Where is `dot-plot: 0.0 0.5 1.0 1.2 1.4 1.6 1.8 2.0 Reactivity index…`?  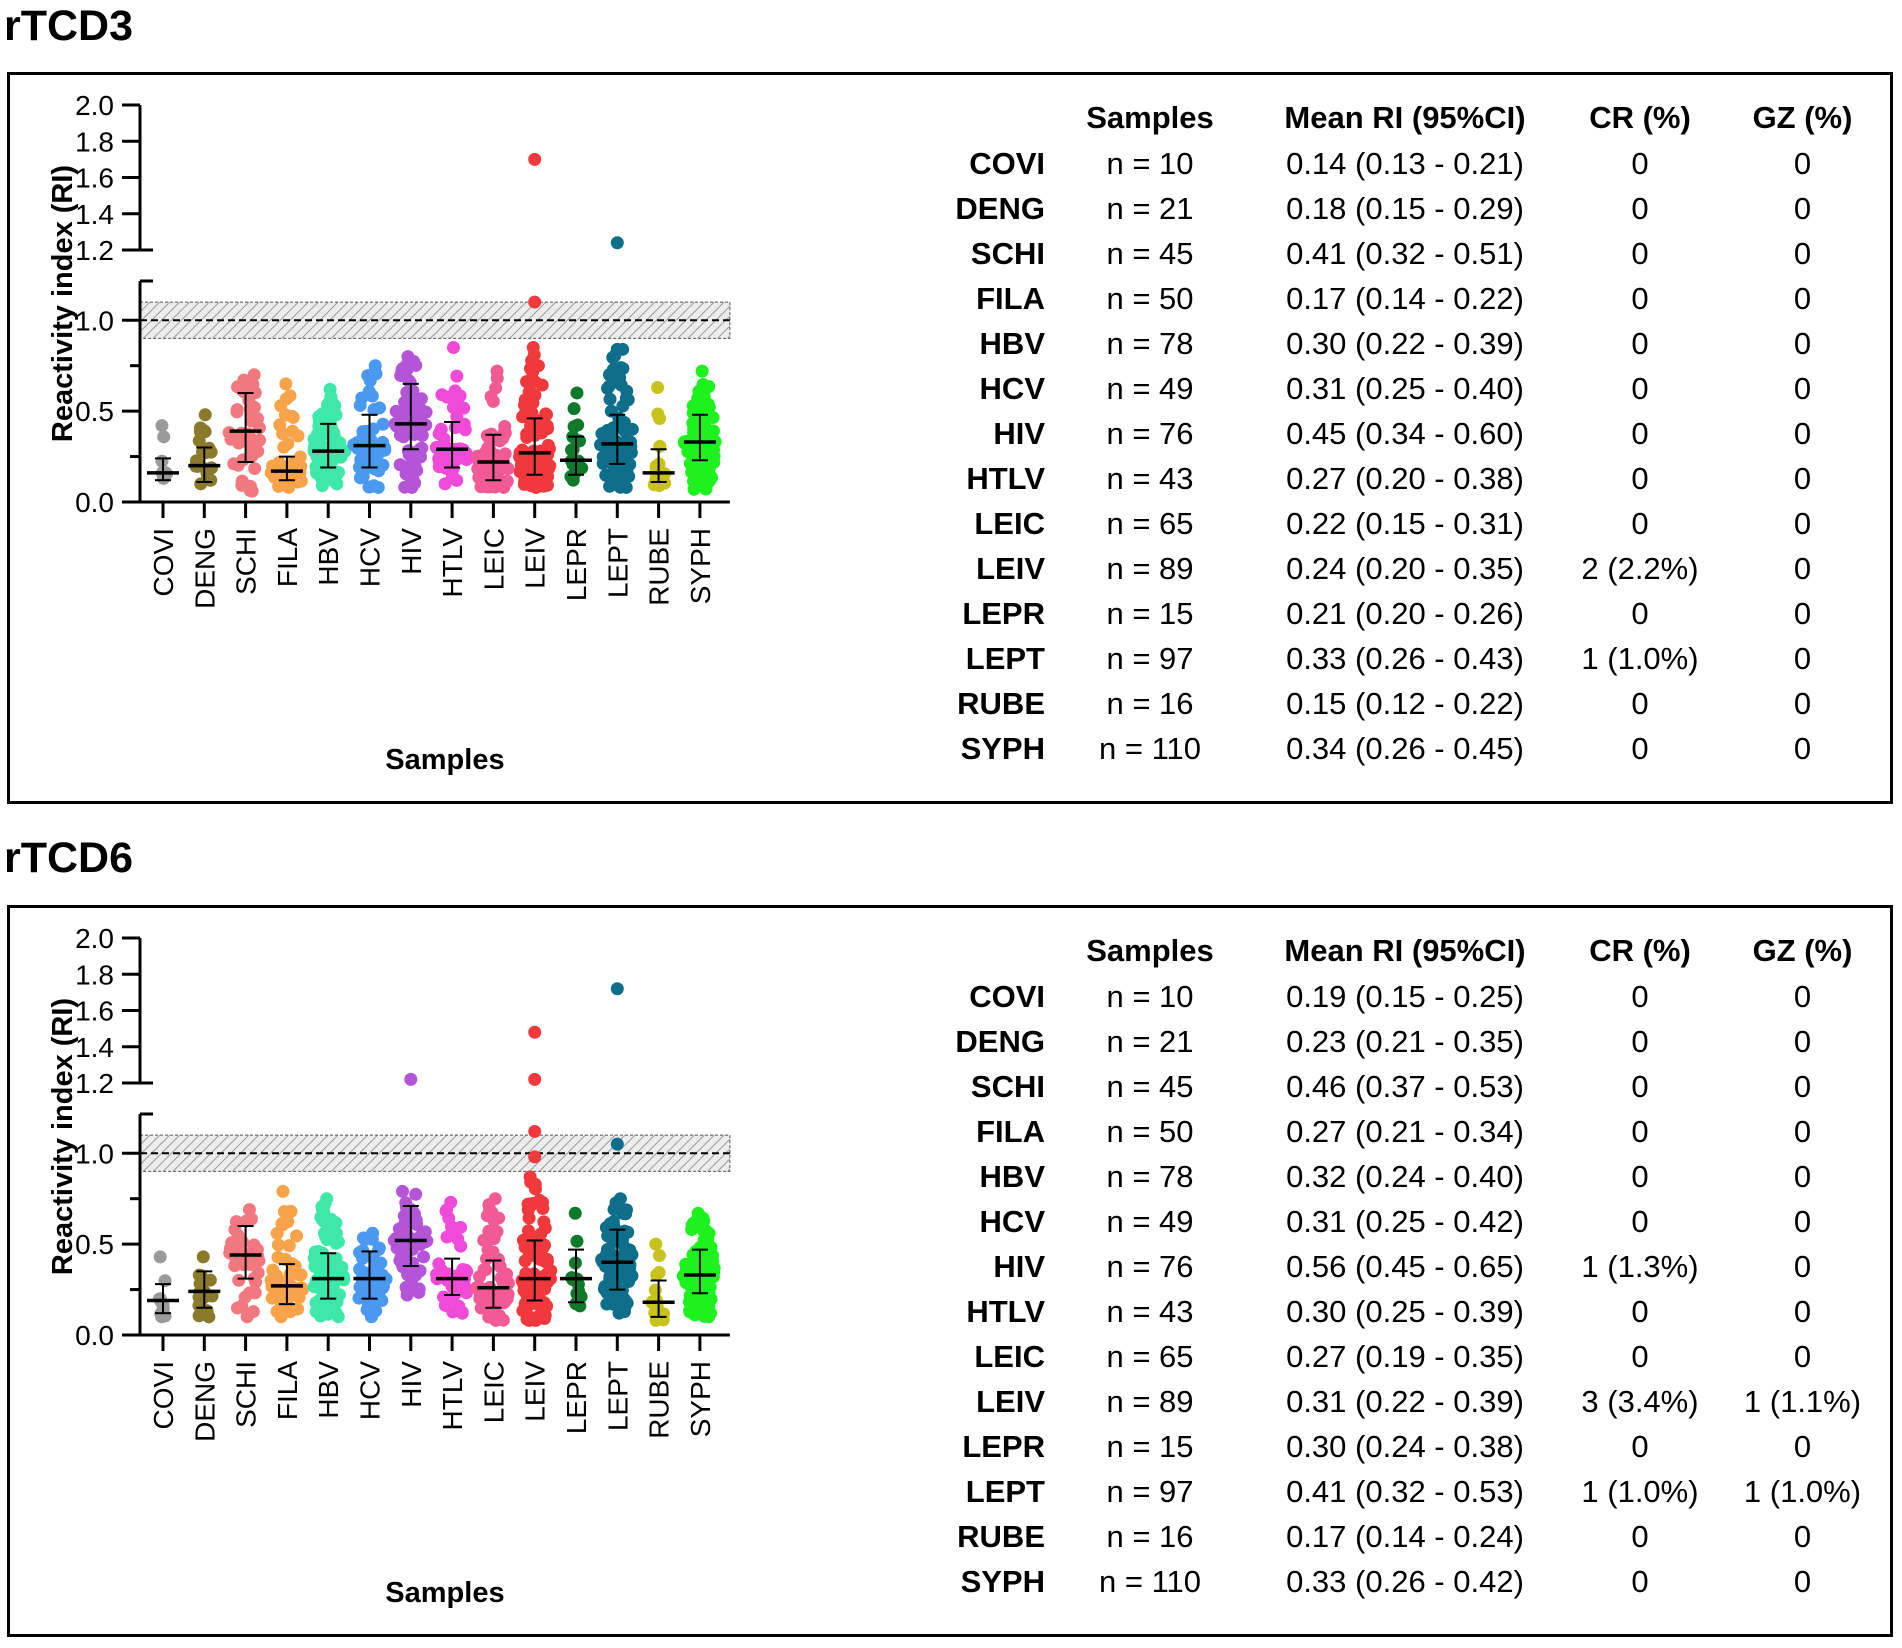 dot-plot: 0.0 0.5 1.0 1.2 1.4 1.6 1.8 2.0 Reactivity index… is located at coordinates (389, 1266).